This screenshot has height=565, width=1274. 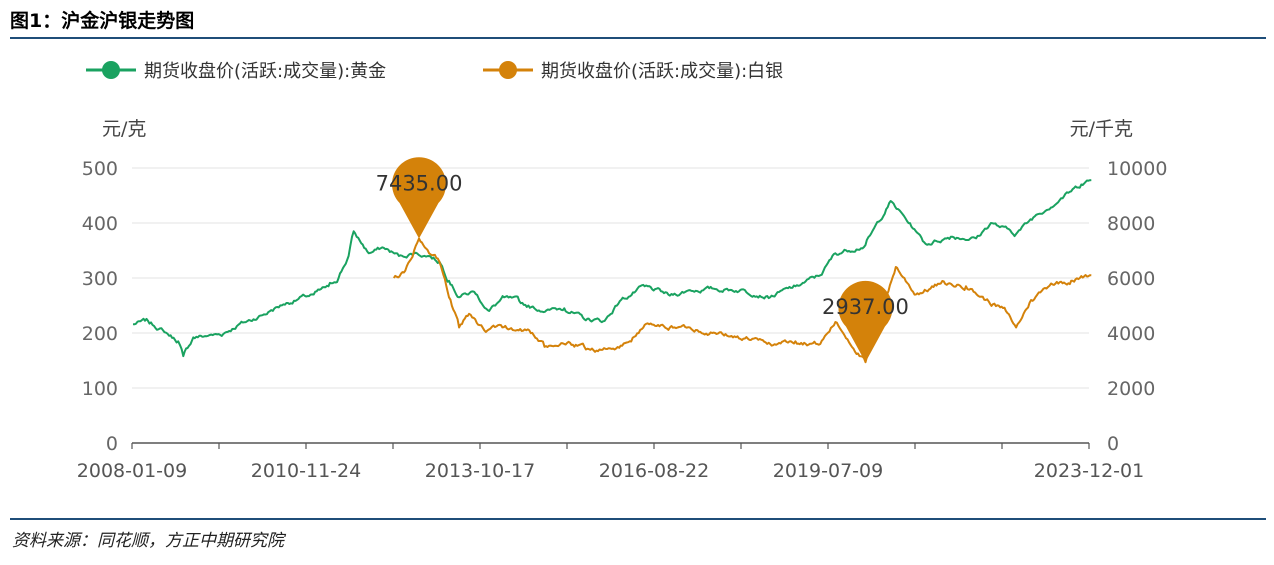 I want to click on y-right-tick-label: 2000, so click(x=1131, y=389).